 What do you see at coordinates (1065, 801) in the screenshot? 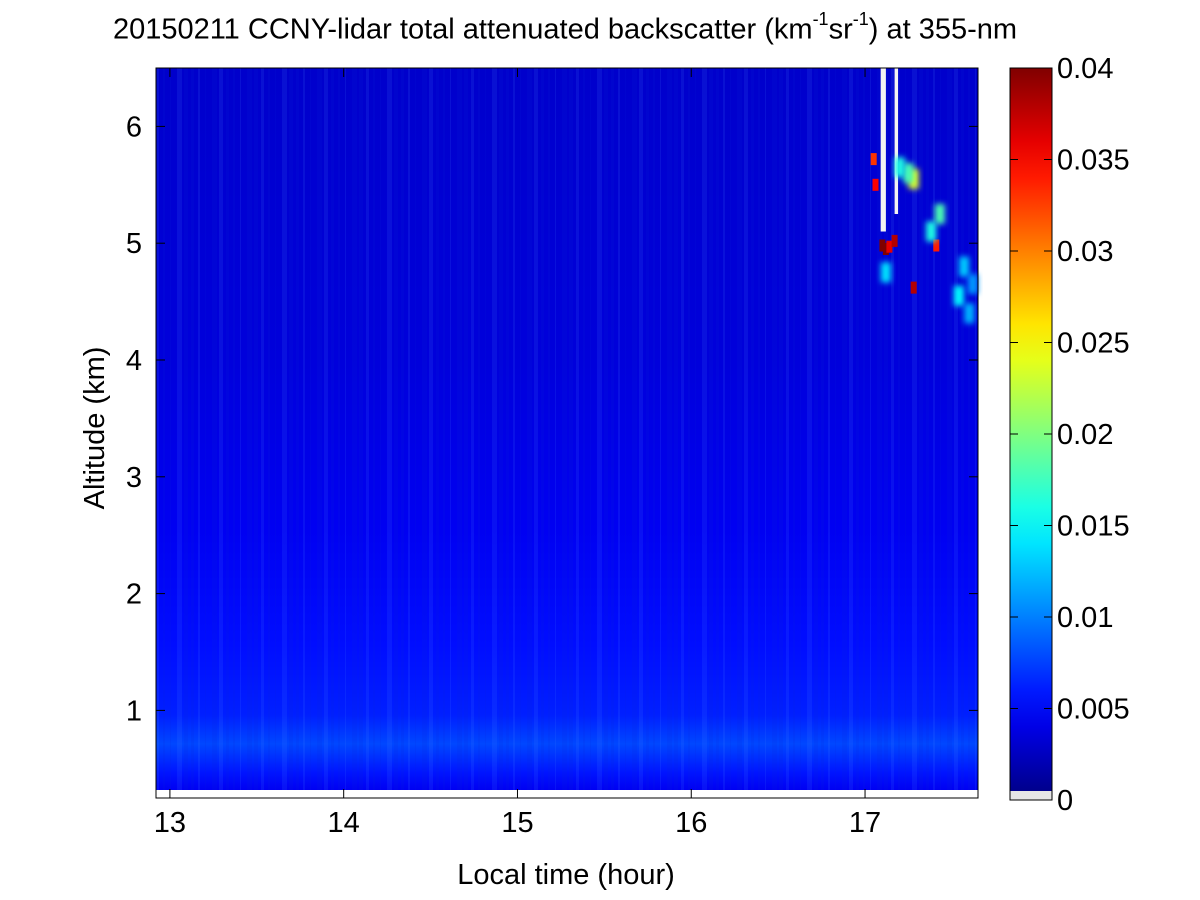
I see `colorbar-tick-label: 0` at bounding box center [1065, 801].